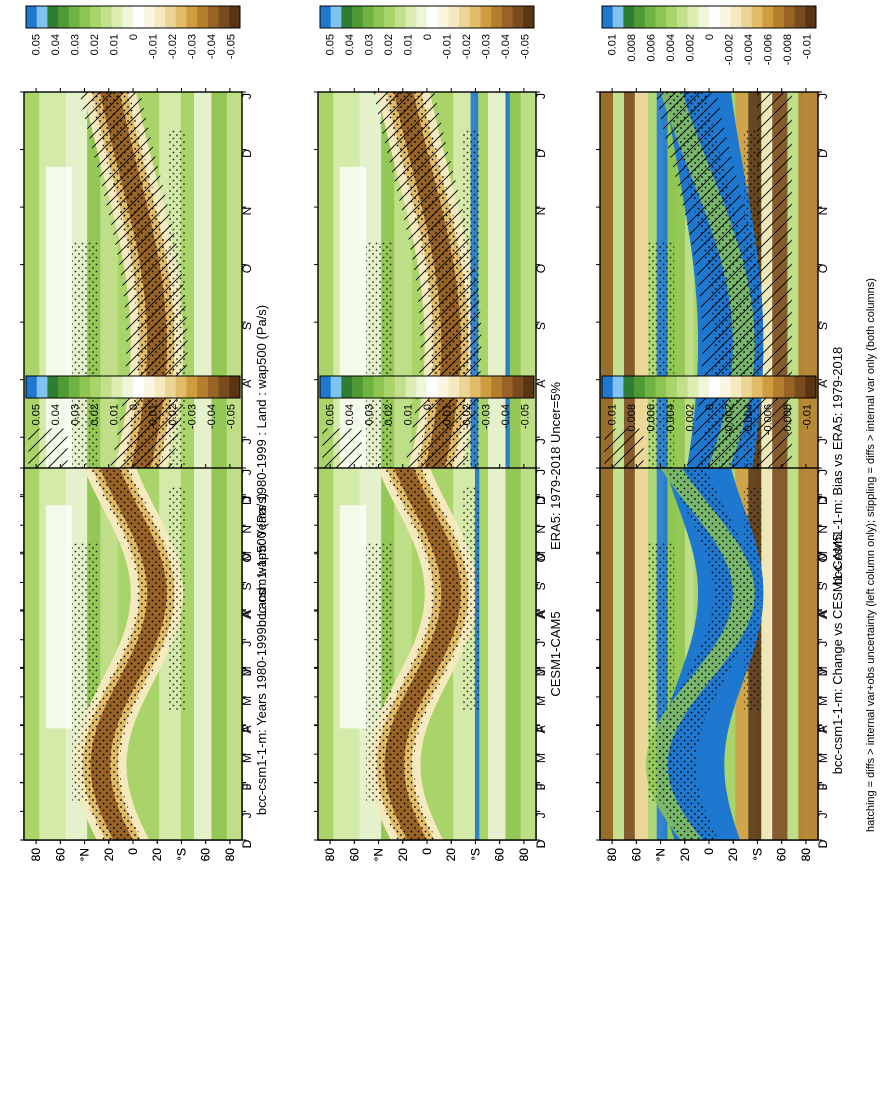  Describe the element at coordinates (749, 419) in the screenshot. I see `colorbar-tick-label: -0.004` at that location.